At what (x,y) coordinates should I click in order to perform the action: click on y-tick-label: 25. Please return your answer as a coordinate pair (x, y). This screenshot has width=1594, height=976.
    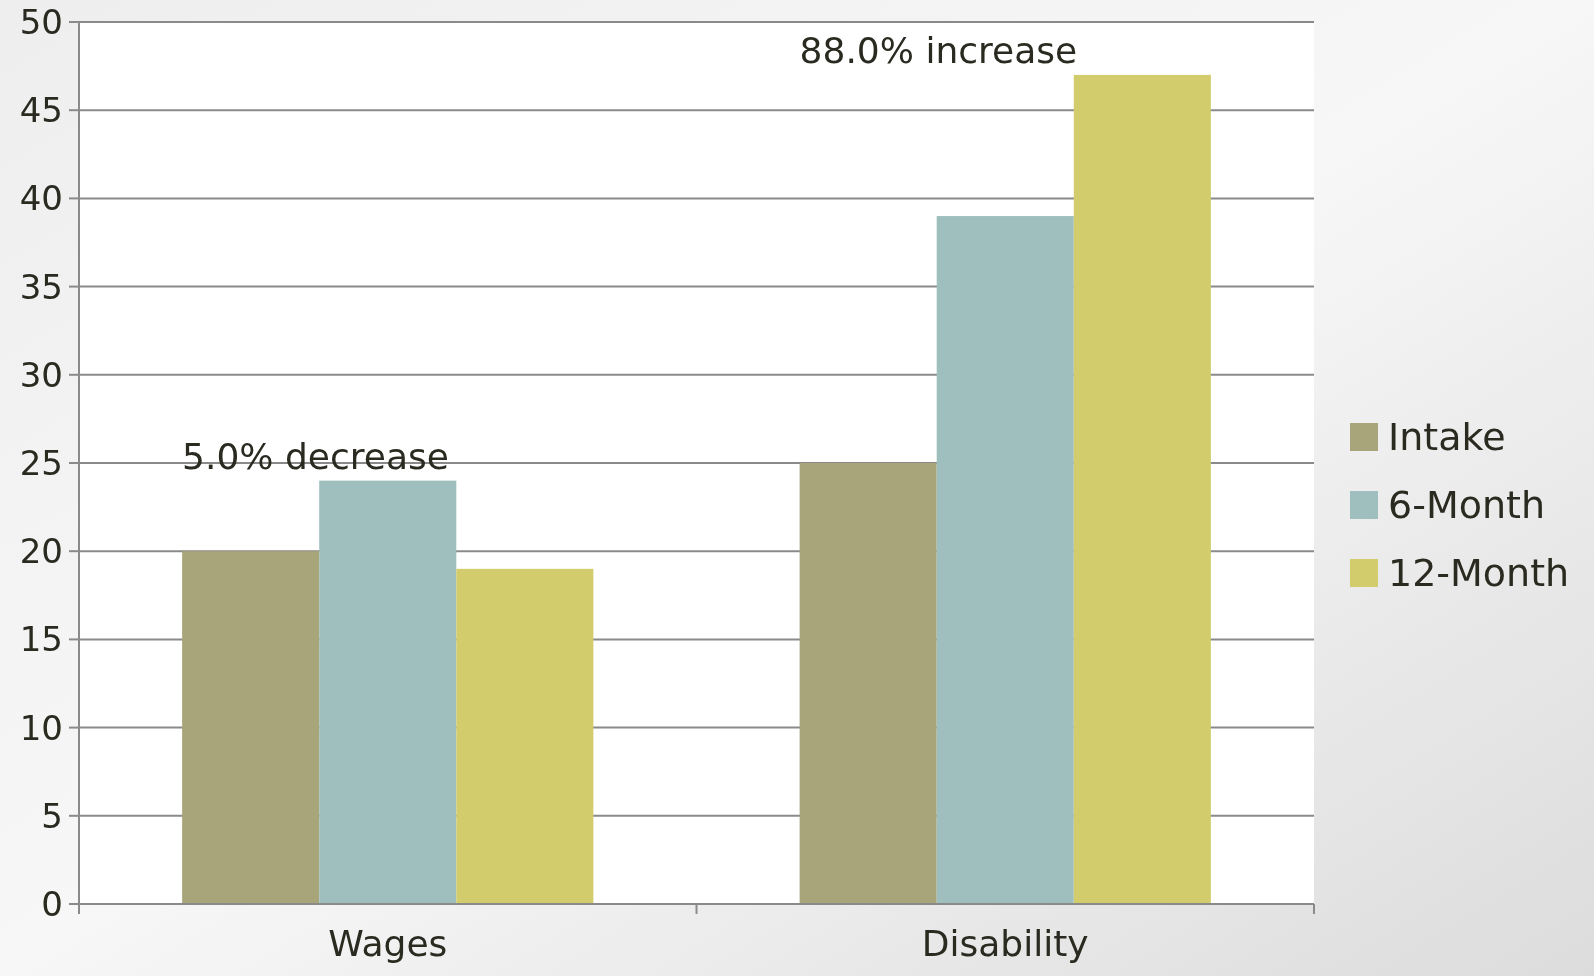
    Looking at the image, I should click on (41, 462).